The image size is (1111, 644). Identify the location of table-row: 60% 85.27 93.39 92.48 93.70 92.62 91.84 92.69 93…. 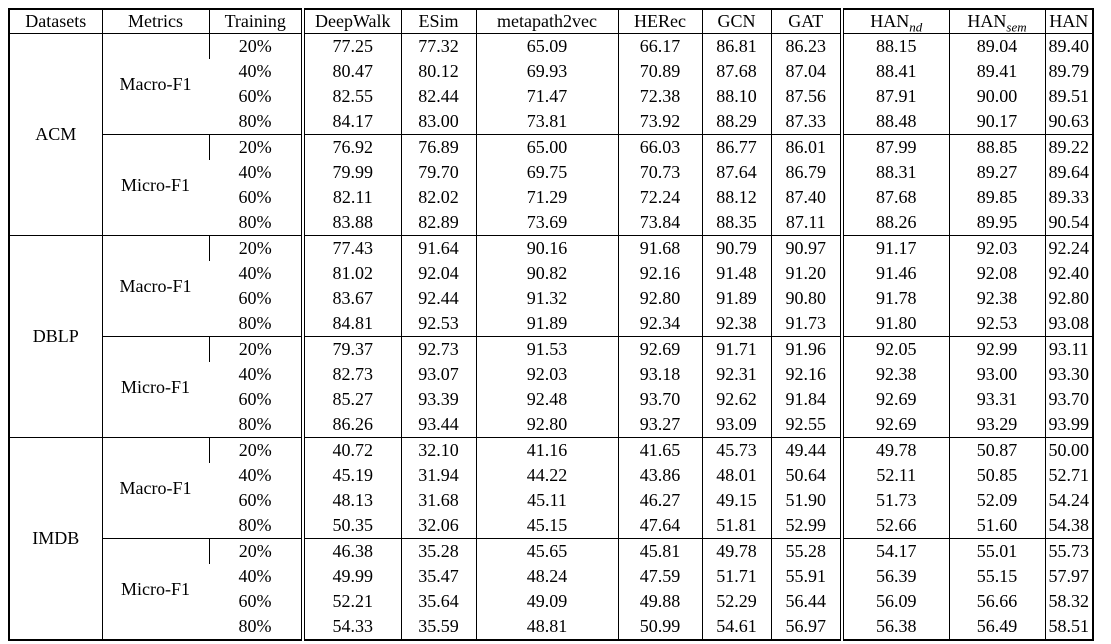
(551, 399).